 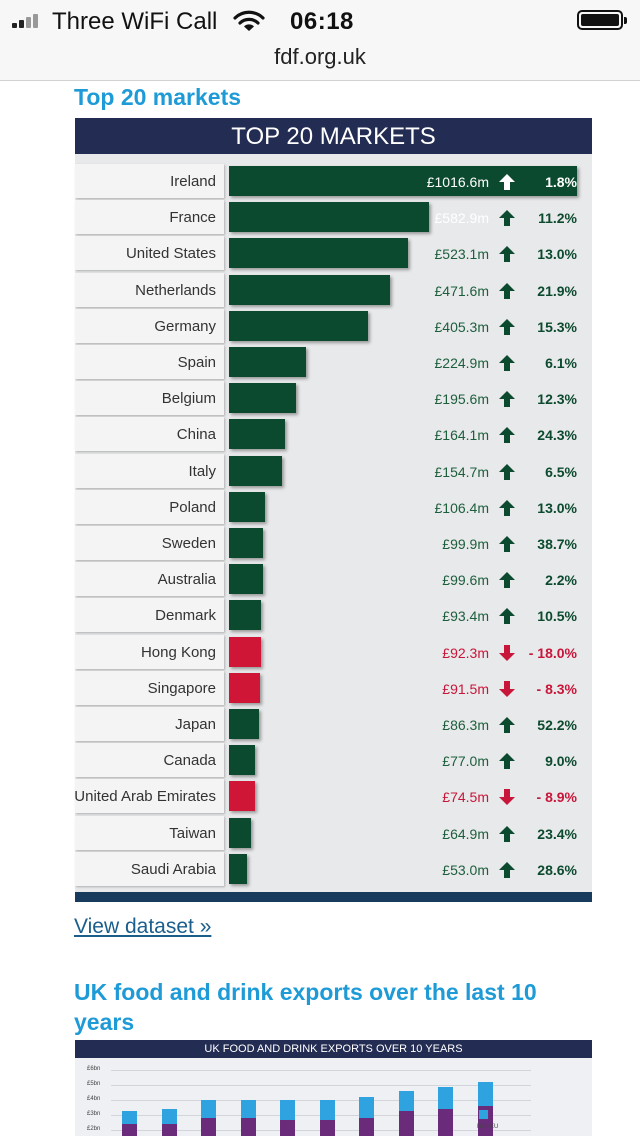 I want to click on y-tick-label: £6bn, so click(x=94, y=1069).